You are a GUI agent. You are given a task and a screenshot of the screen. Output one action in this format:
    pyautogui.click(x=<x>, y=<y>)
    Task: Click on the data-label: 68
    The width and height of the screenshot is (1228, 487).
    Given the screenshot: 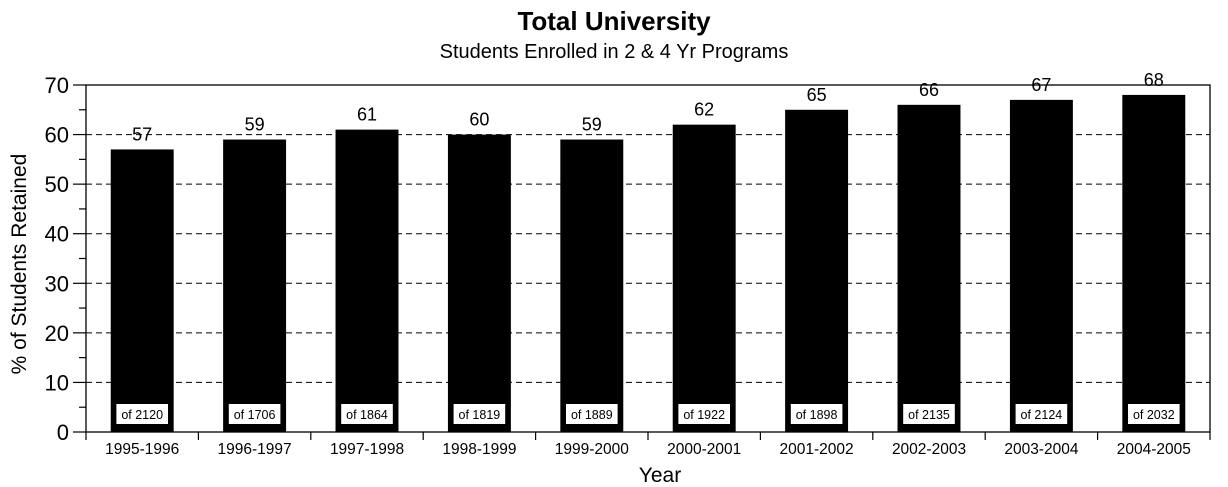 What is the action you would take?
    pyautogui.click(x=1154, y=80)
    